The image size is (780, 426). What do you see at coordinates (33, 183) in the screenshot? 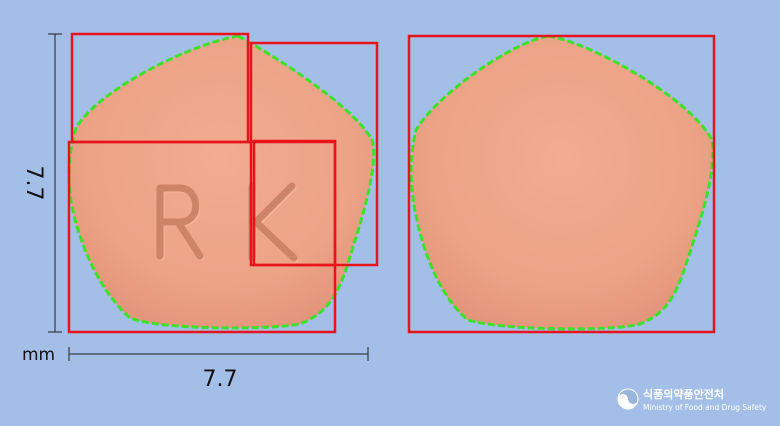
I see `height-label: 7.7` at bounding box center [33, 183].